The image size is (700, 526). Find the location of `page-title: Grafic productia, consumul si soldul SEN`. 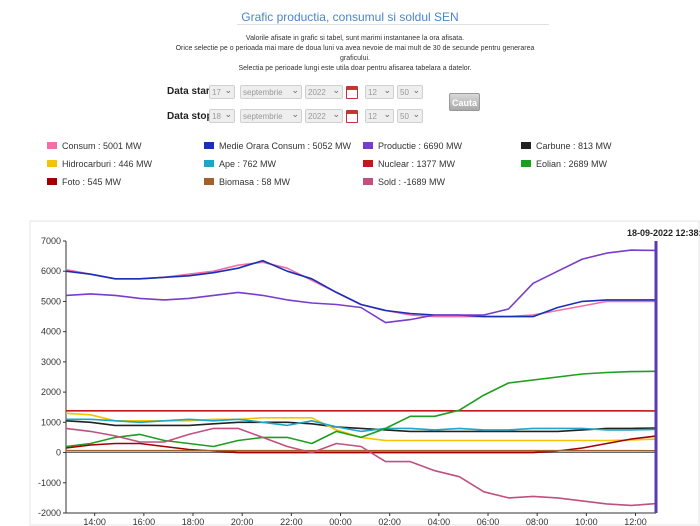

page-title: Grafic productia, consumul si soldul SEN is located at coordinates (350, 17).